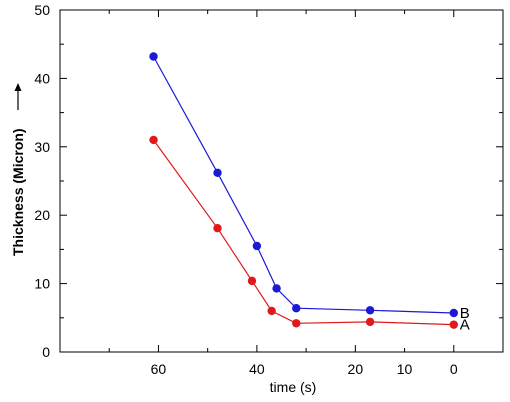 The image size is (510, 402). What do you see at coordinates (42, 78) in the screenshot?
I see `y-tick-label: 40` at bounding box center [42, 78].